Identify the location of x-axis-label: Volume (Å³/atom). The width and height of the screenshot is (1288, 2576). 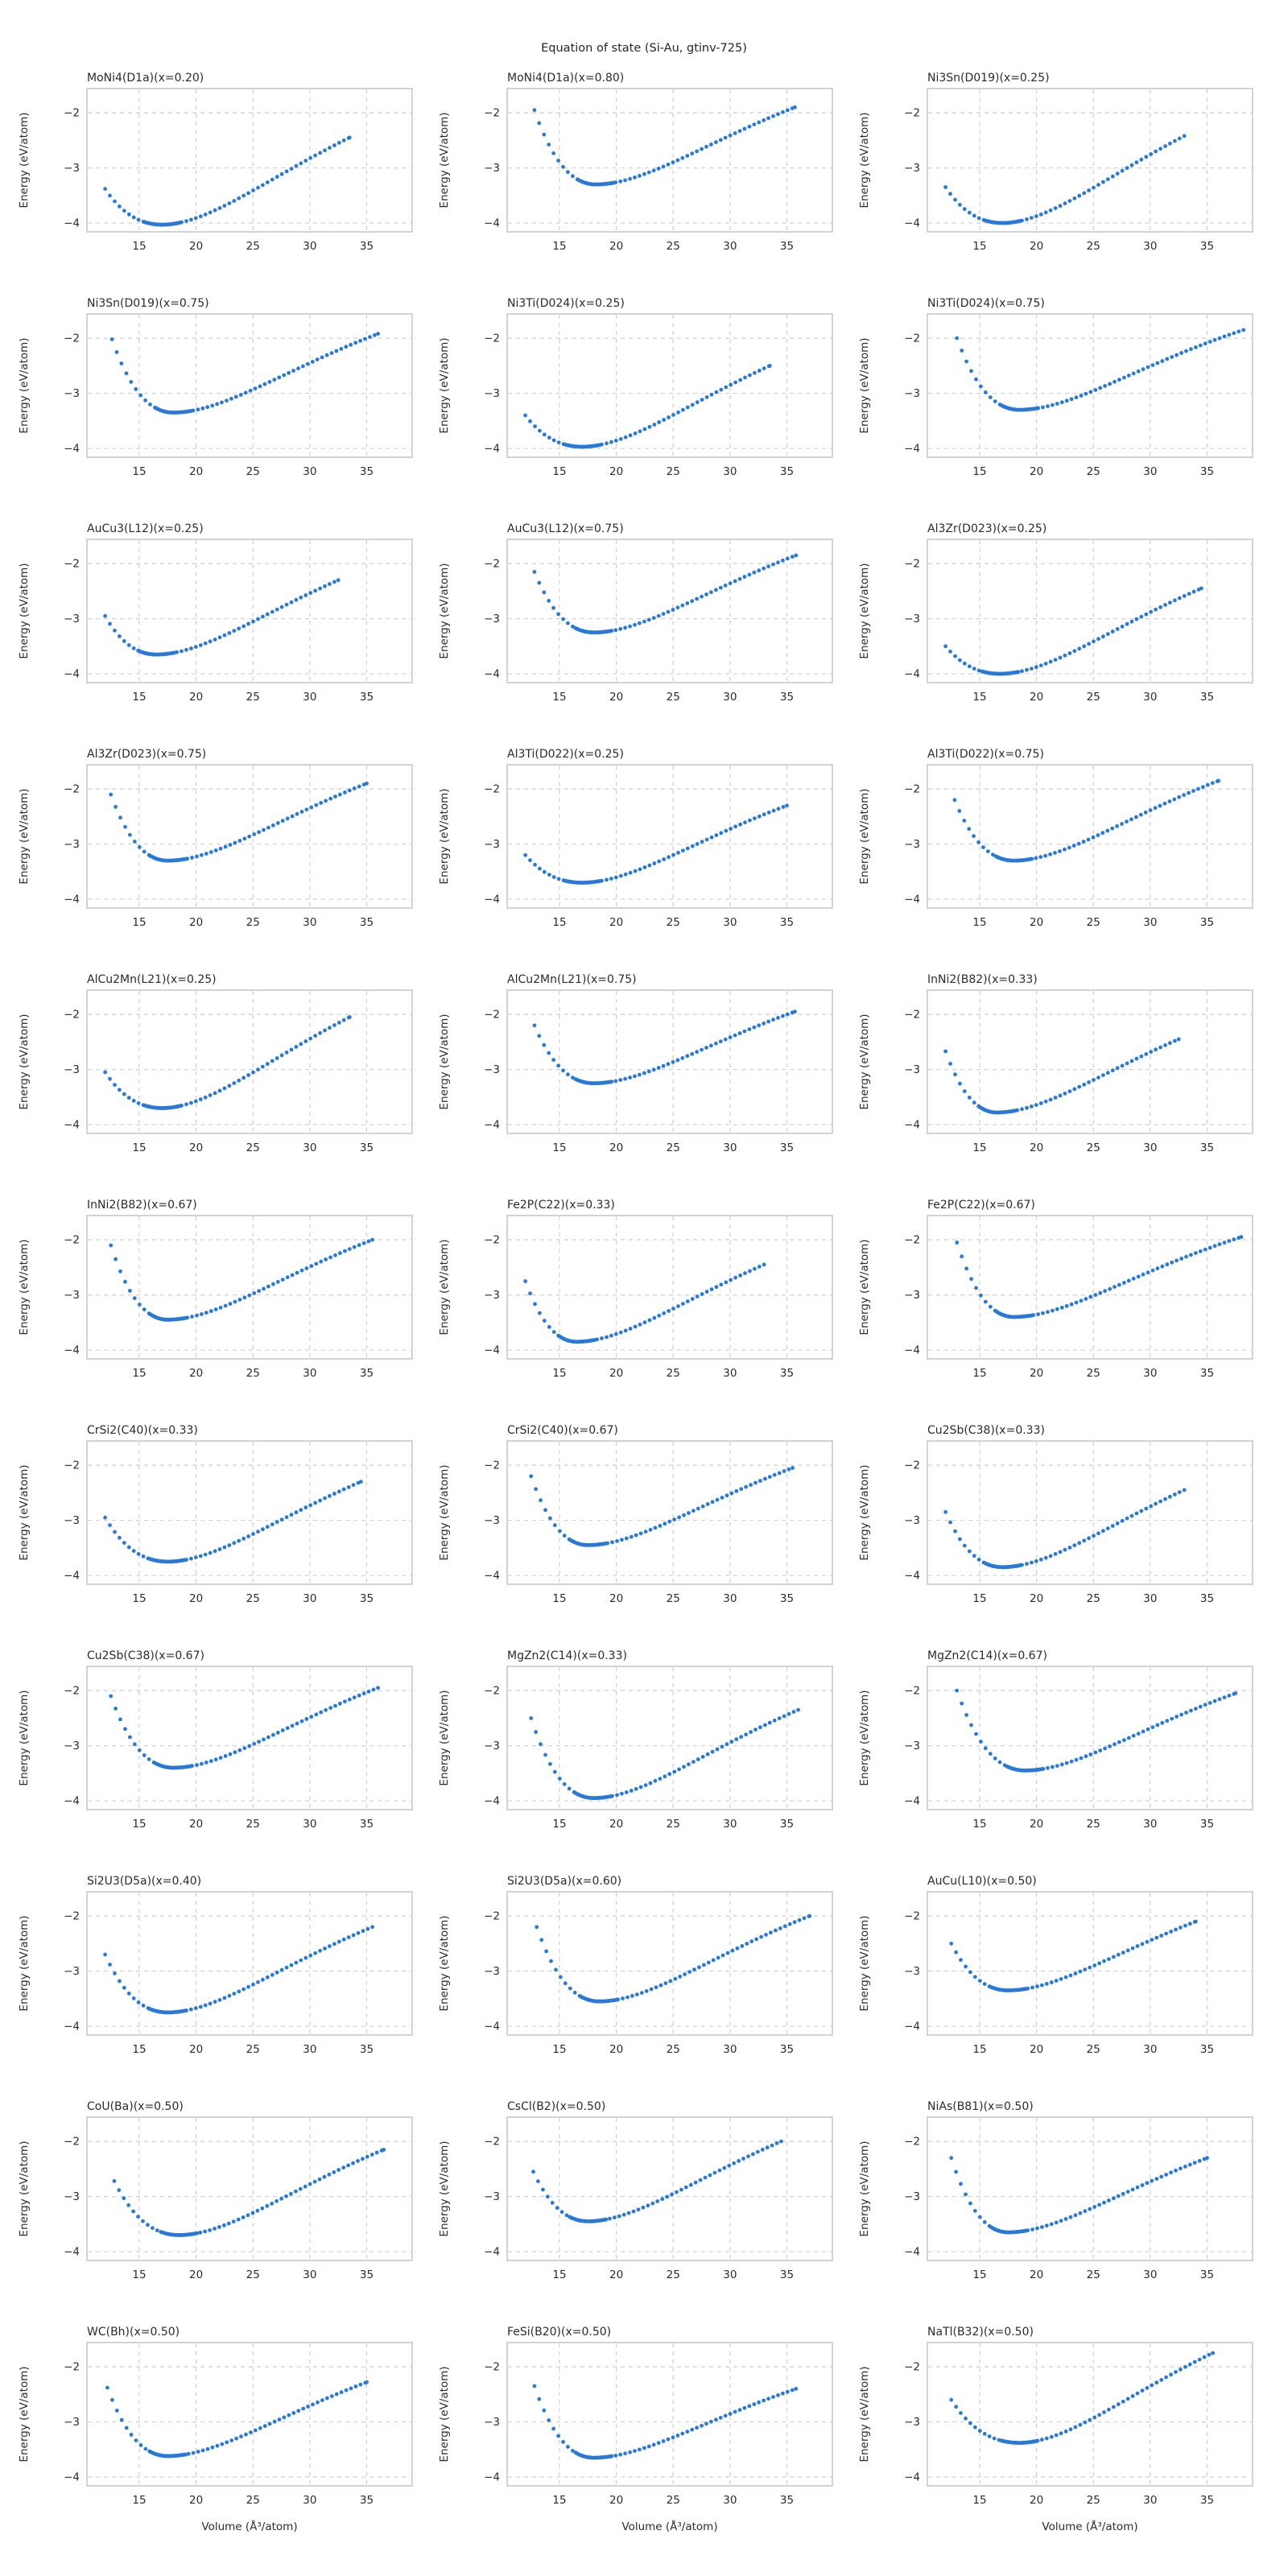
(669, 2526).